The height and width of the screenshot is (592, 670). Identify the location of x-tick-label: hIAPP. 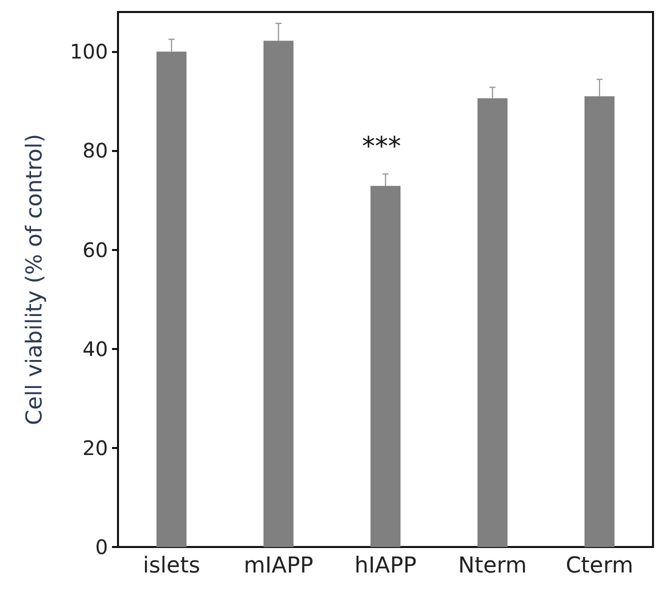
(385, 566).